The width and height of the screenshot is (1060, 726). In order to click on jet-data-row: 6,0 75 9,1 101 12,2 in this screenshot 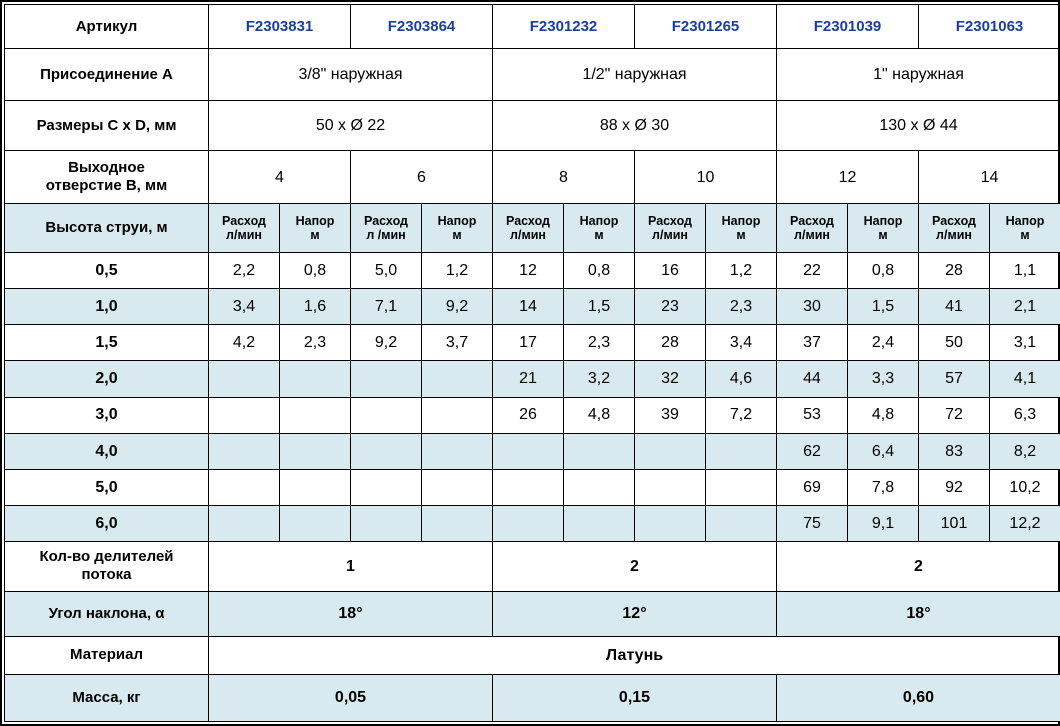, I will do `click(532, 523)`.